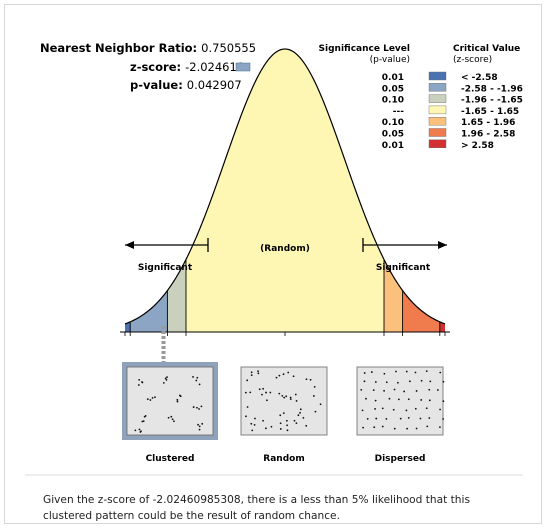  Describe the element at coordinates (486, 49) in the screenshot. I see `crit-header-1: Critical Value` at that location.